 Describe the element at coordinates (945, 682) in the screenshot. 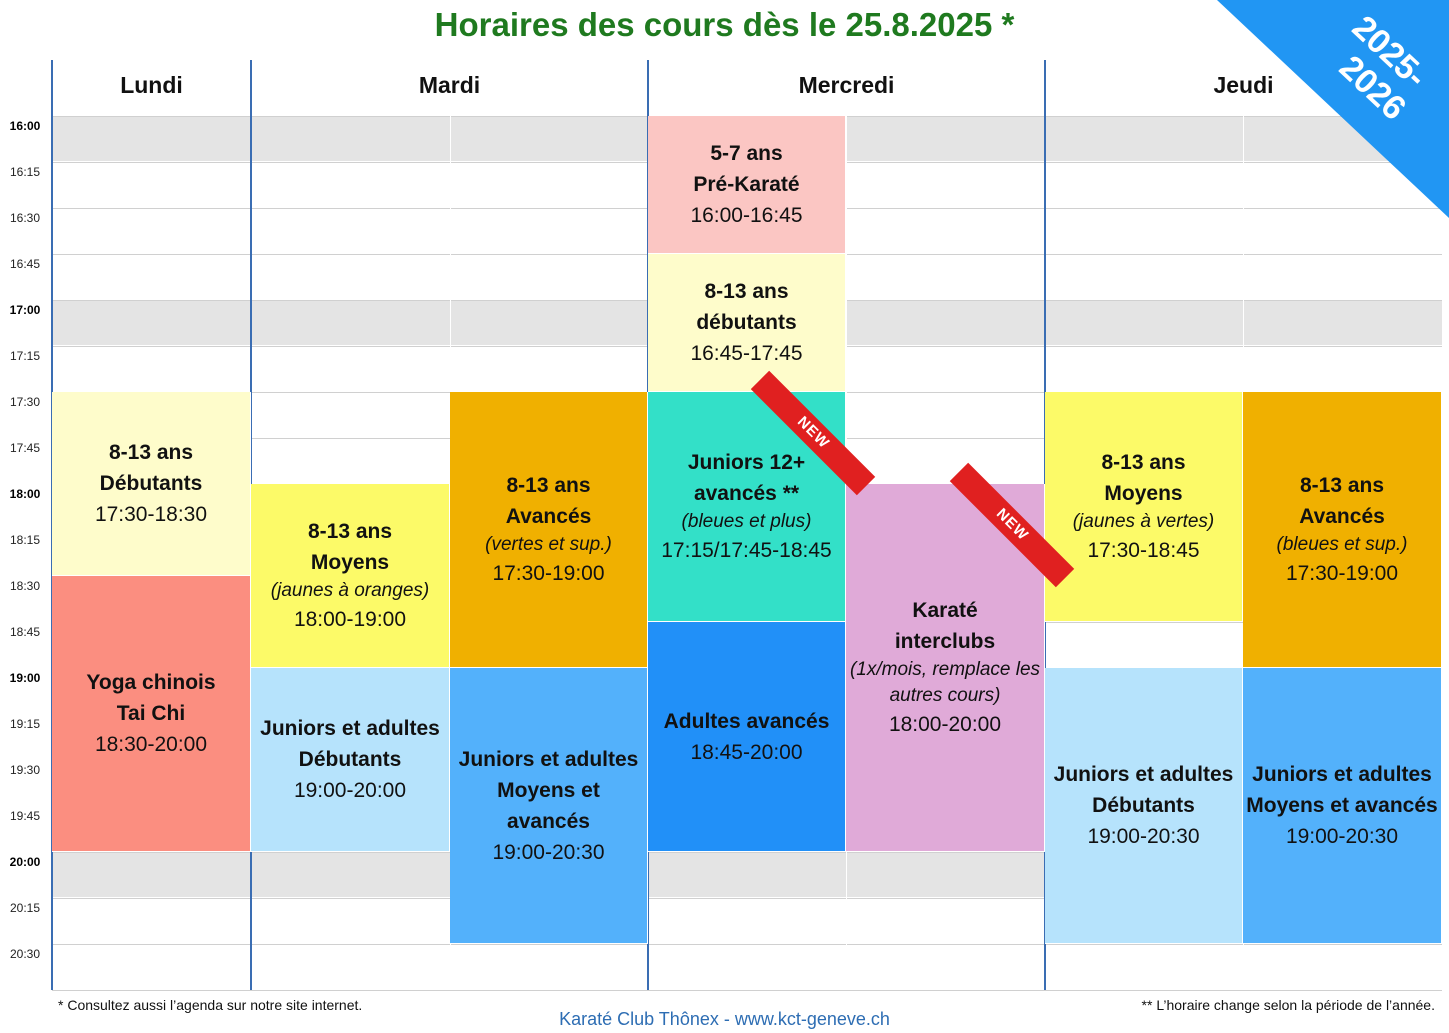

I see `class-belts: (1x/mois, remplace les autres cours)` at that location.